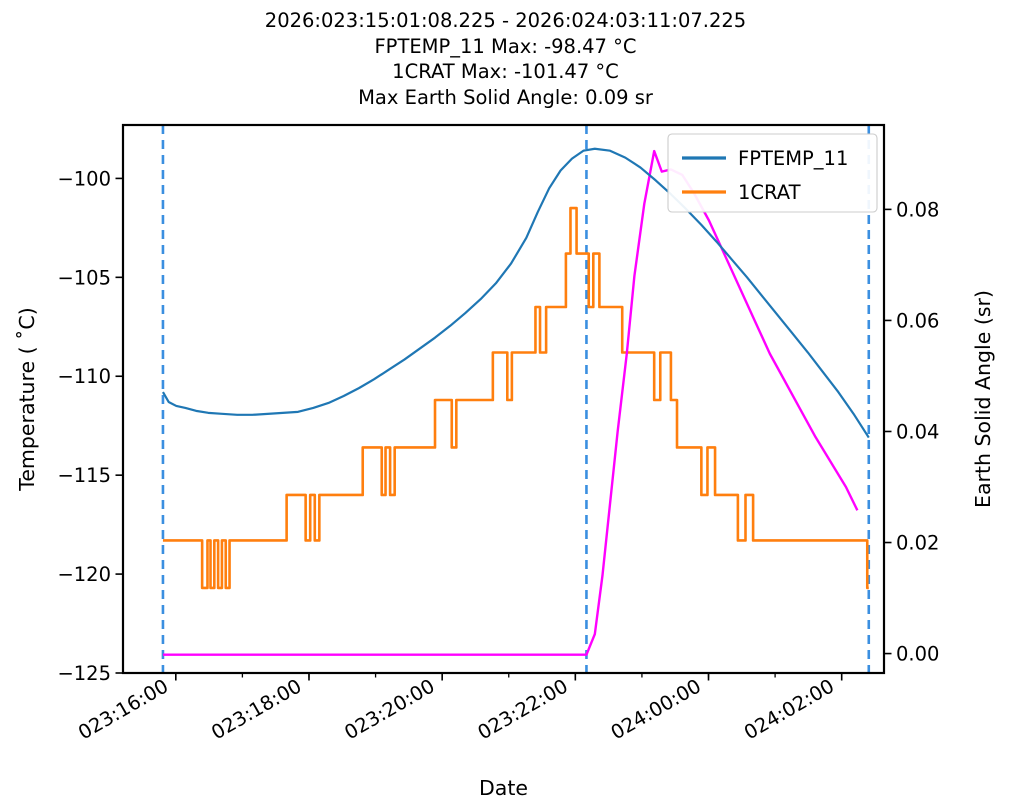 Image resolution: width=1011 pixels, height=811 pixels. I want to click on y-left-axis-title: Temperature ( ˚C), so click(27, 399).